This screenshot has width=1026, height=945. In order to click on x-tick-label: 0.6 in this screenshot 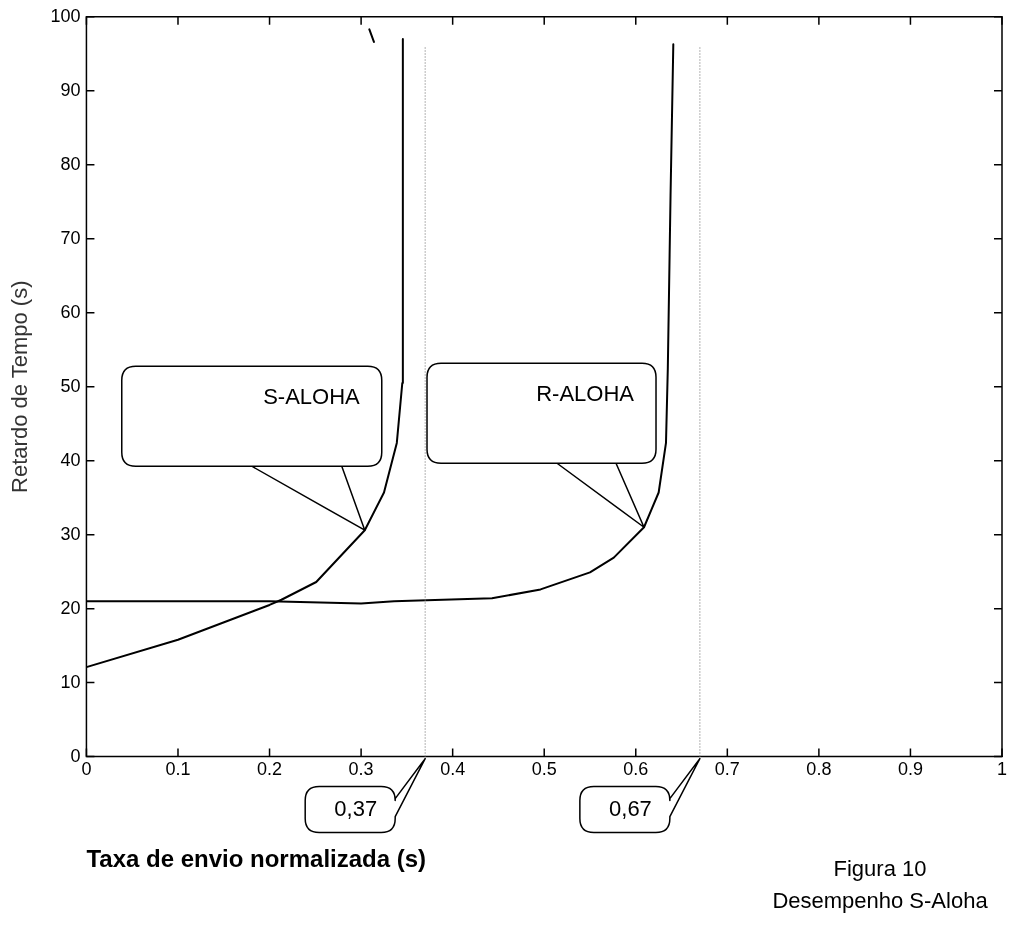, I will do `click(636, 769)`.